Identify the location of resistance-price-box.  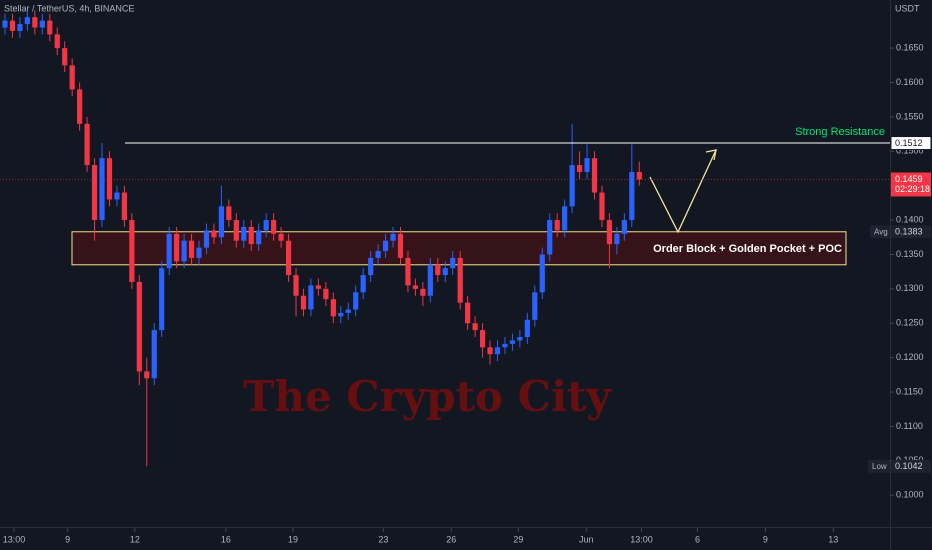
(911, 143).